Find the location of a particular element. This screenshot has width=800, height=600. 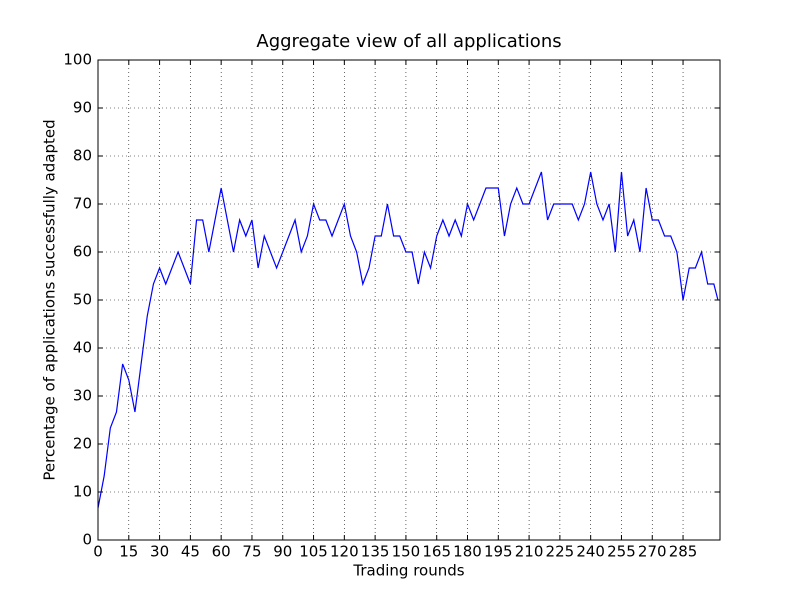

x-tick-label: 60 is located at coordinates (221, 552).